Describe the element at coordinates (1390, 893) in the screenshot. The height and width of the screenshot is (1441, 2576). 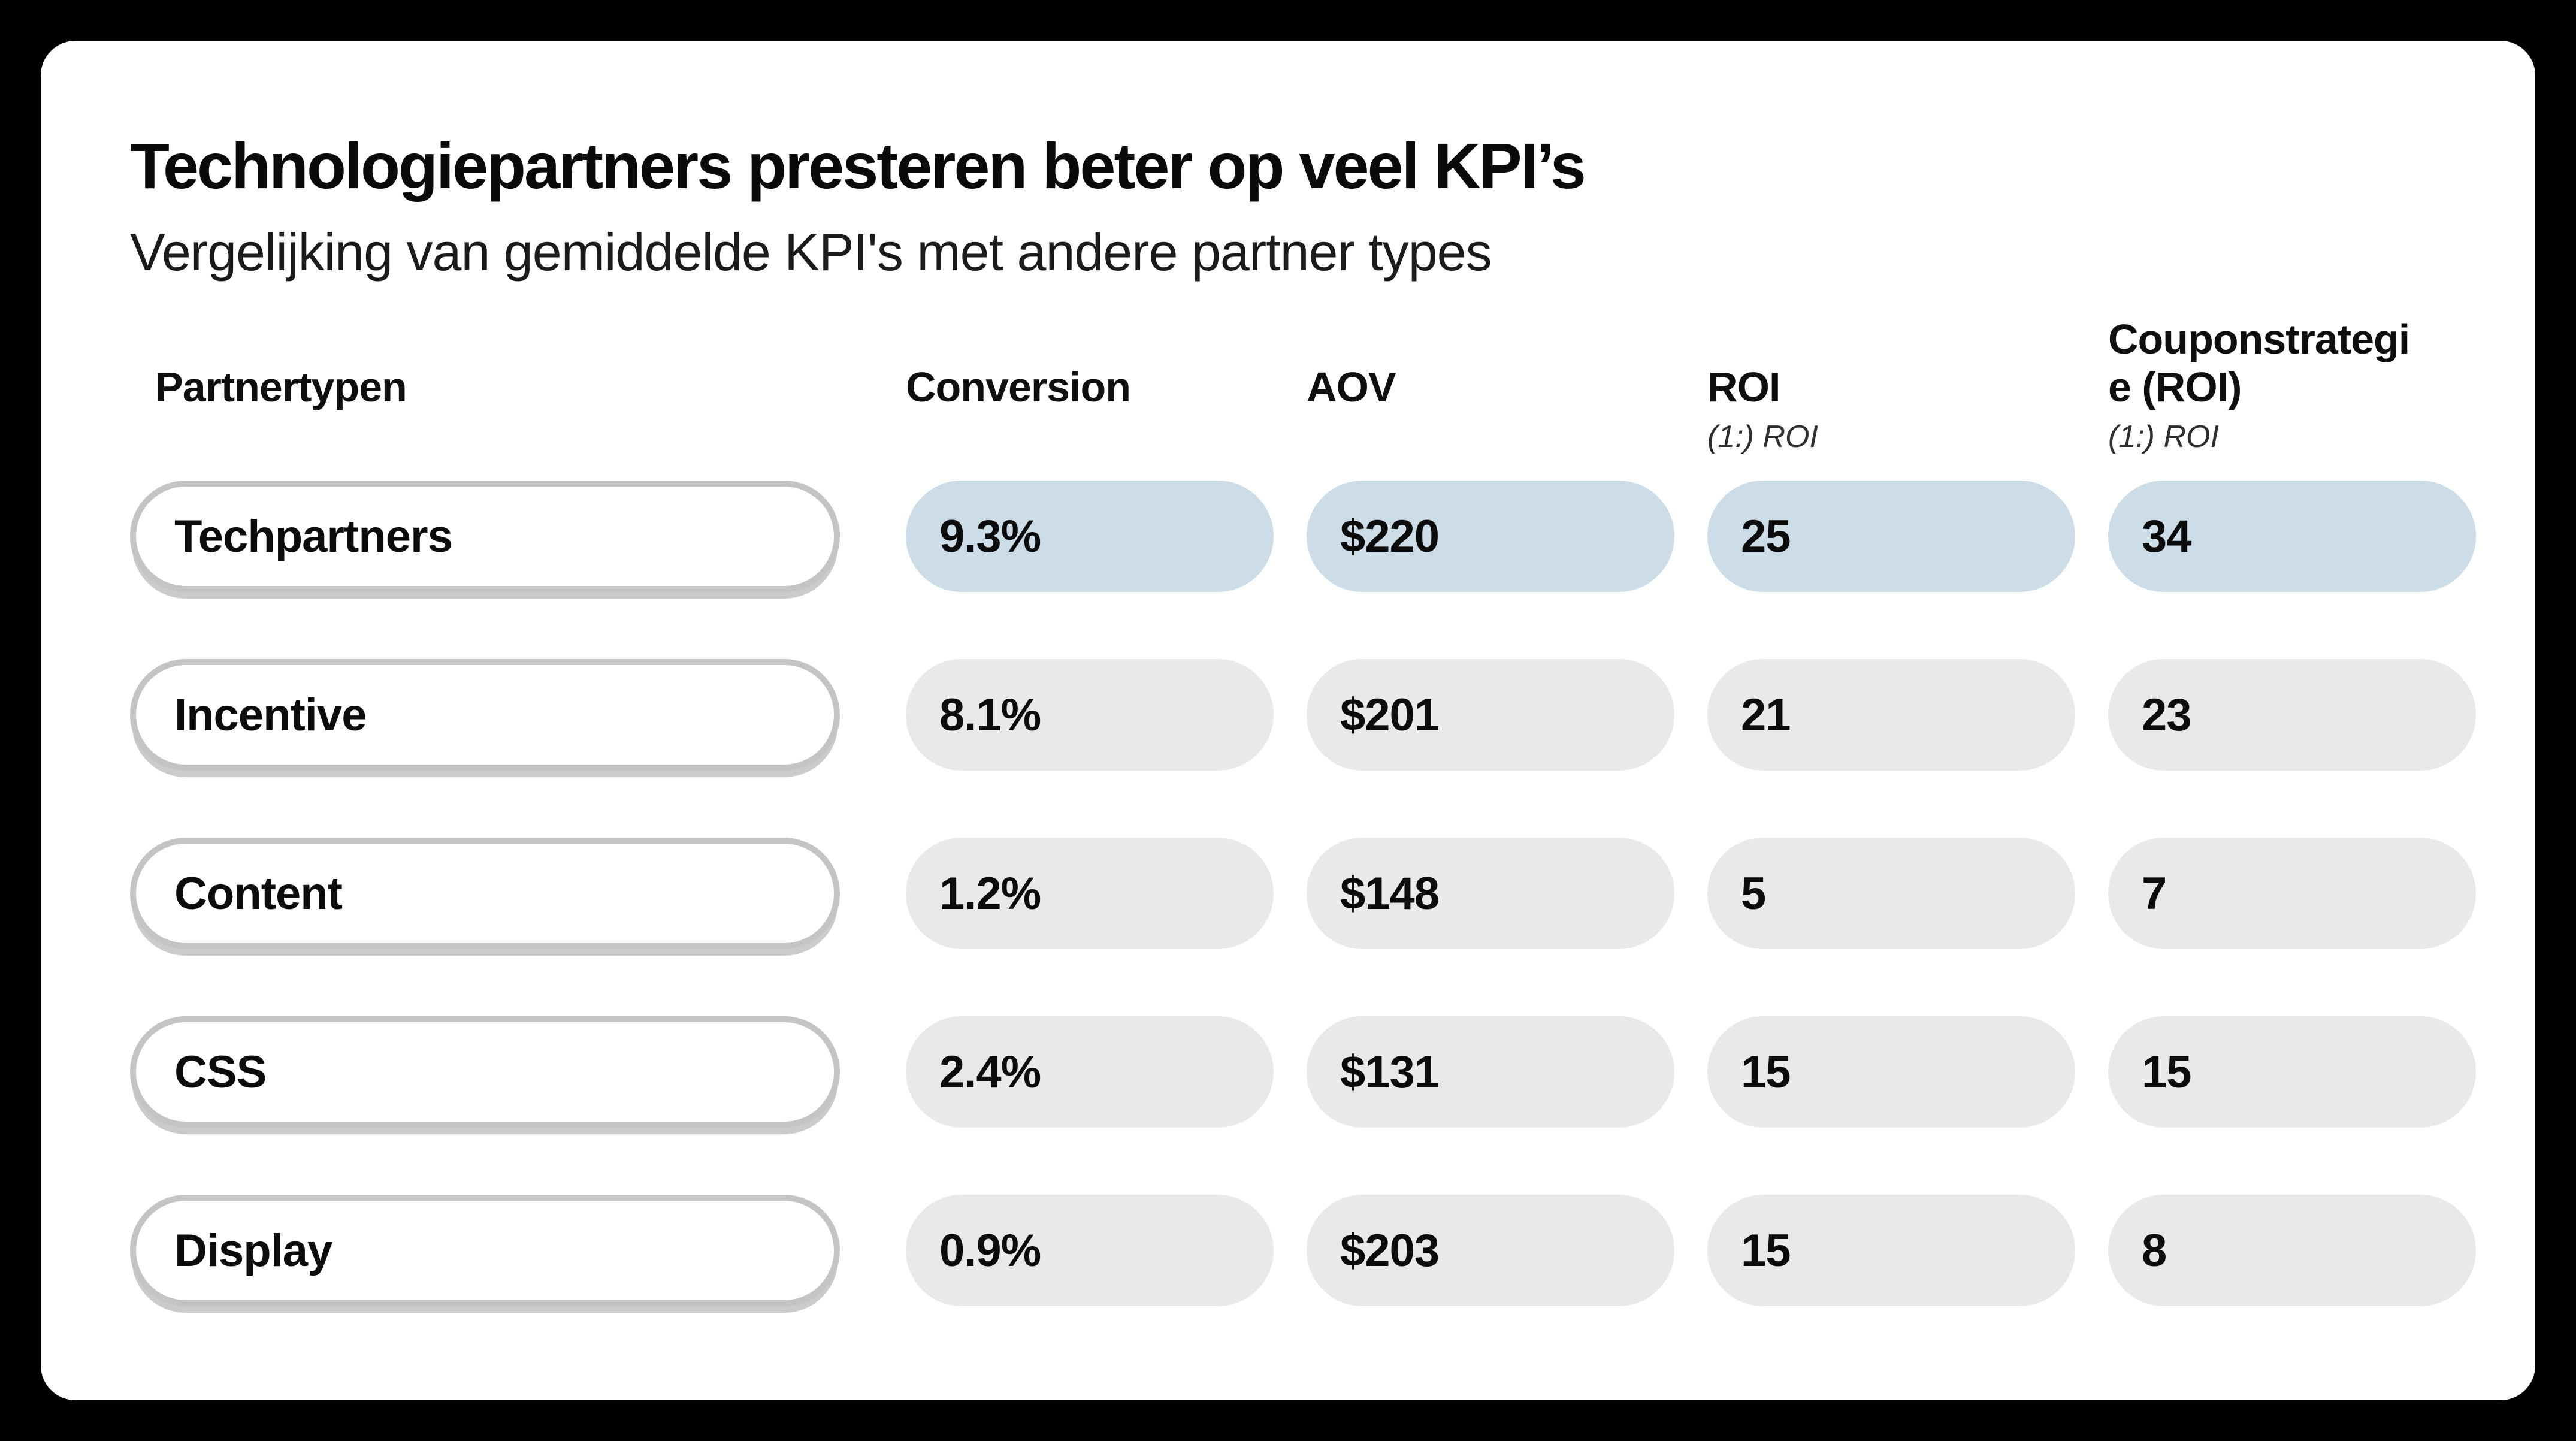
I see `value-label: $148` at that location.